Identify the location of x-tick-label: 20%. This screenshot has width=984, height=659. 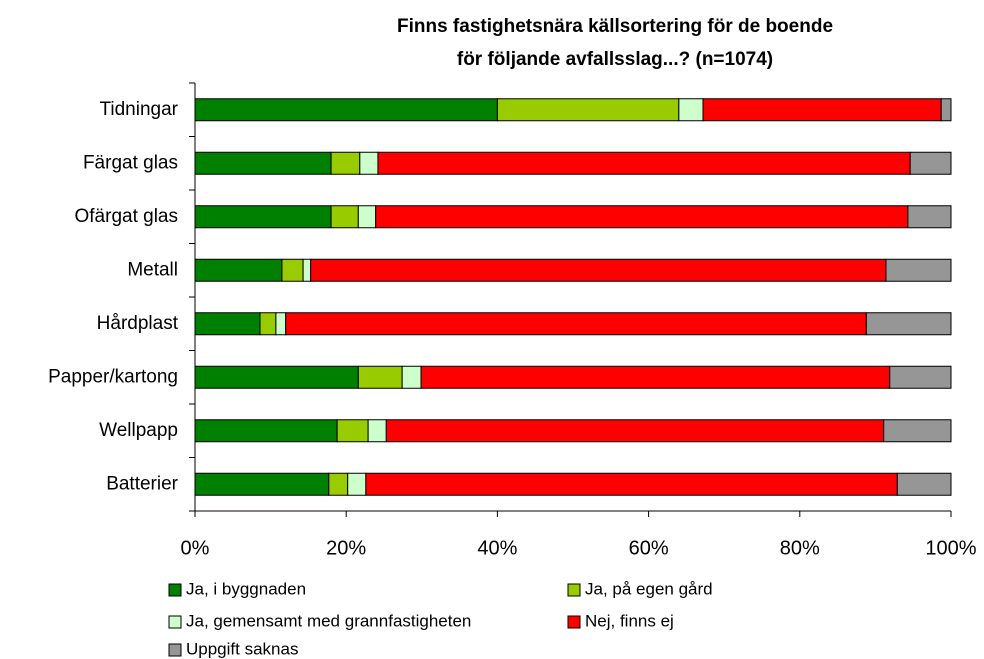
(346, 548).